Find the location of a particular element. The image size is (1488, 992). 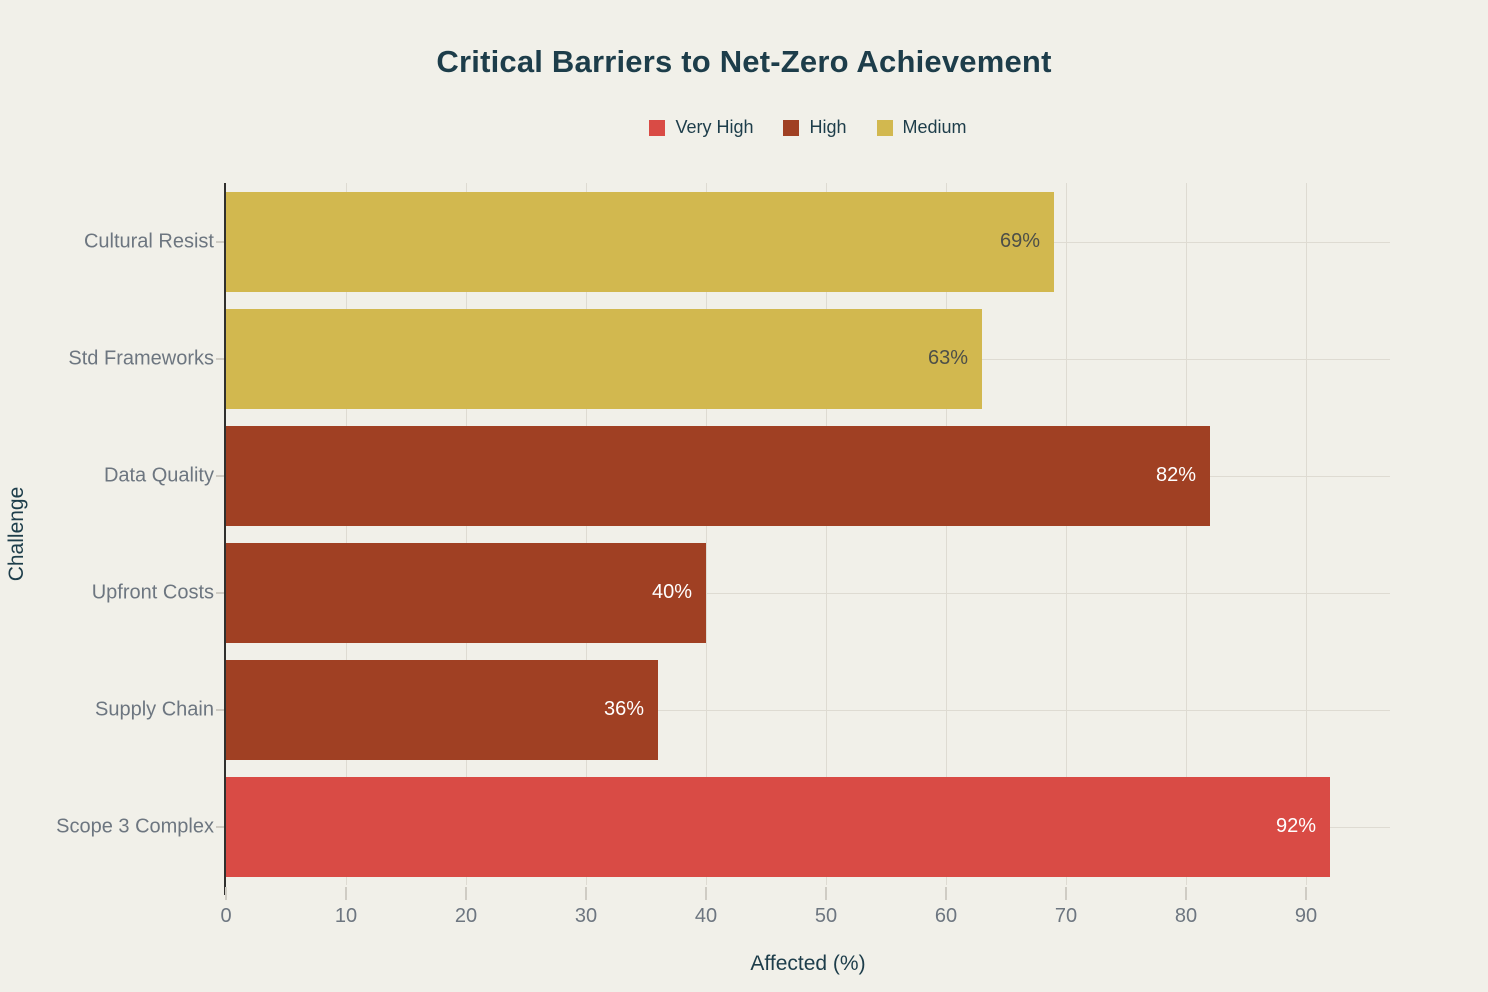

bar-upfront-costs: 40% is located at coordinates (466, 592).